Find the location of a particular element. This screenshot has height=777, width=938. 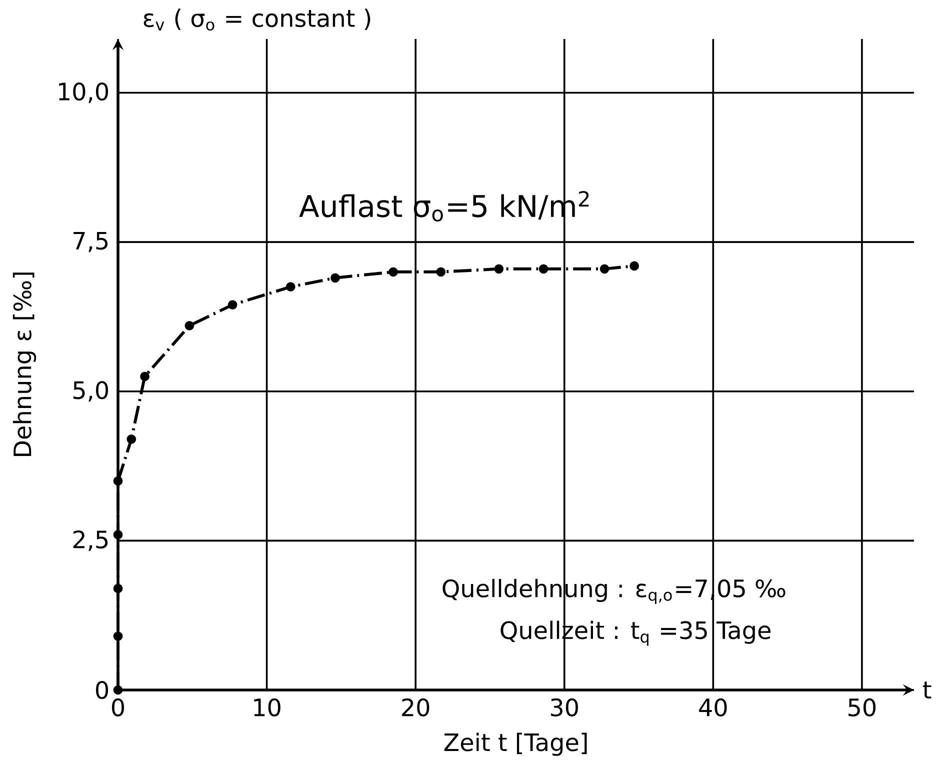

y-tick-label: 10,0 is located at coordinates (83, 93).